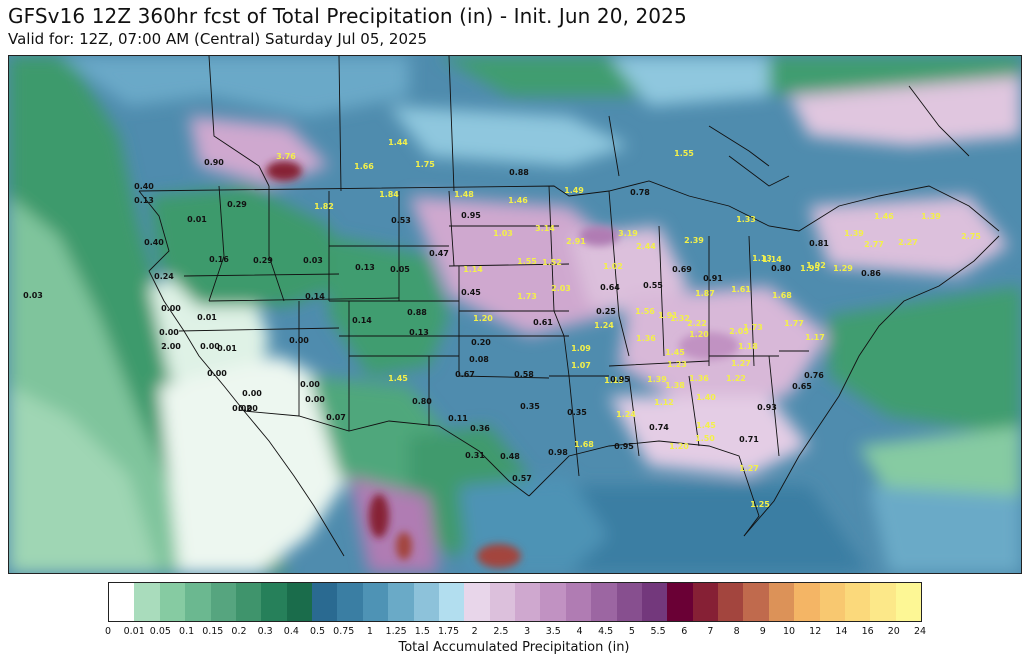 This screenshot has height=661, width=1024. What do you see at coordinates (680, 318) in the screenshot?
I see `precip-value-label: 1.32` at bounding box center [680, 318].